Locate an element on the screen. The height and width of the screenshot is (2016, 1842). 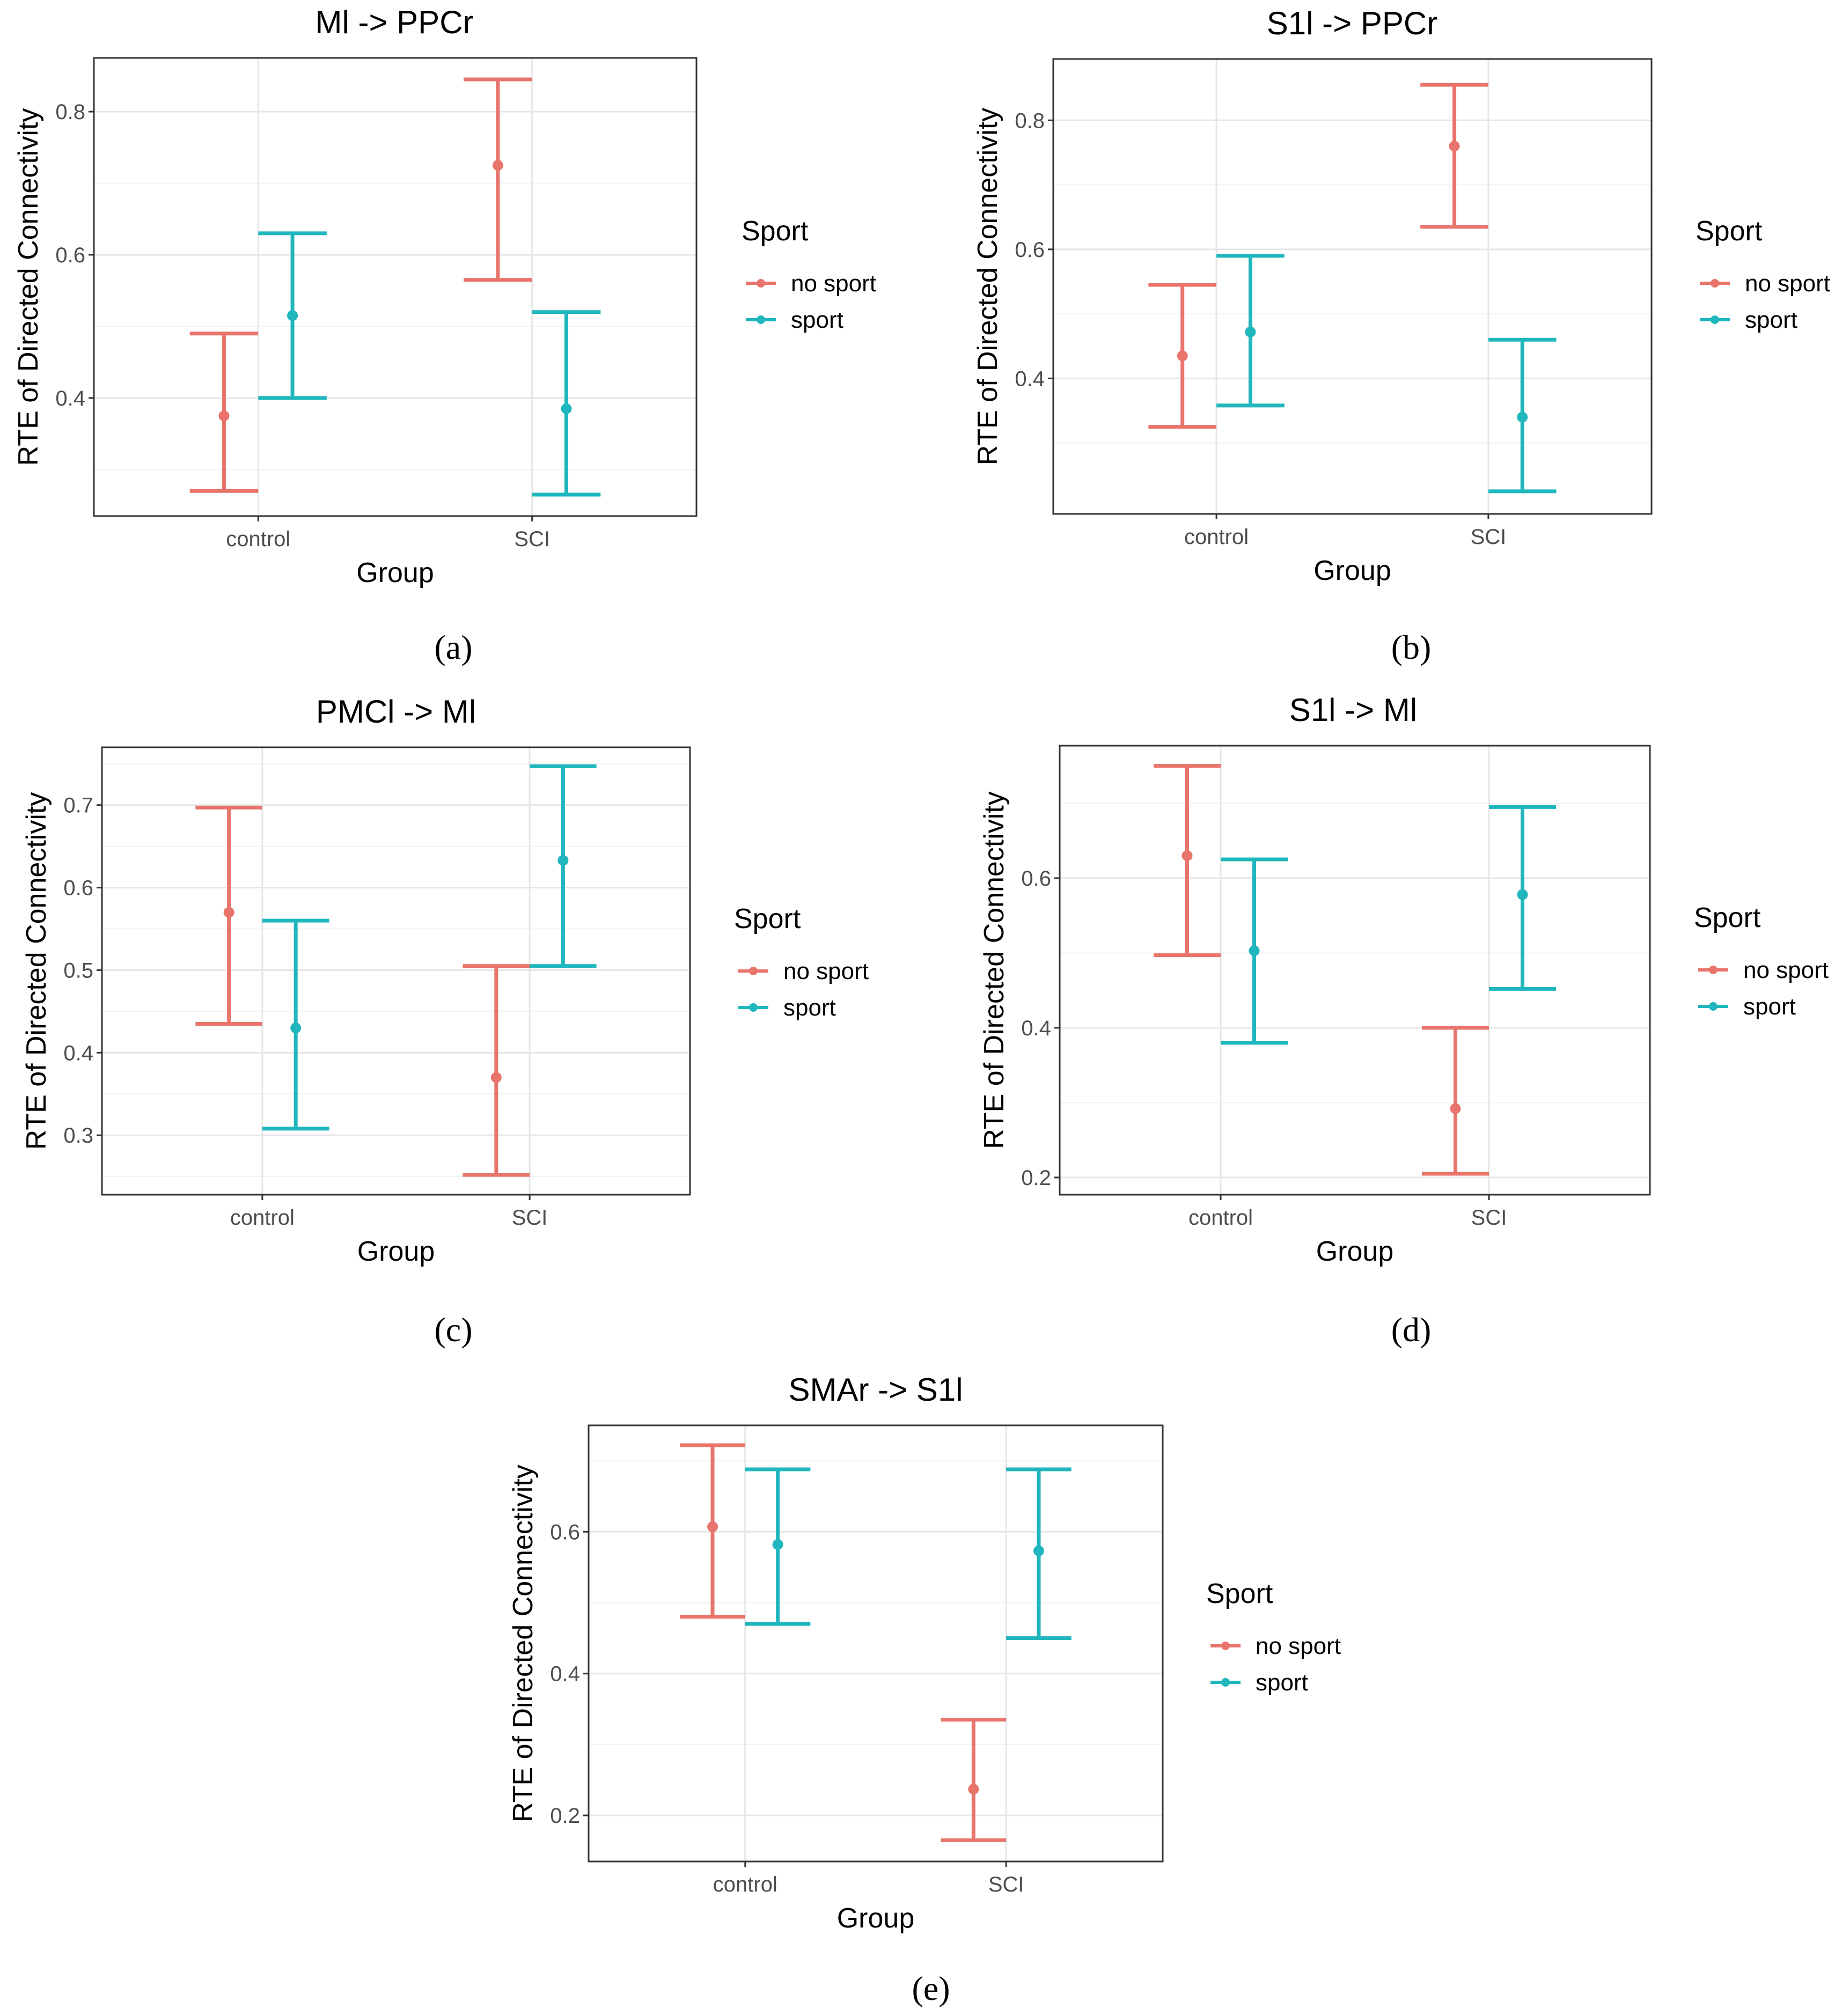
y-tick-label: 0.7 is located at coordinates (78, 806).